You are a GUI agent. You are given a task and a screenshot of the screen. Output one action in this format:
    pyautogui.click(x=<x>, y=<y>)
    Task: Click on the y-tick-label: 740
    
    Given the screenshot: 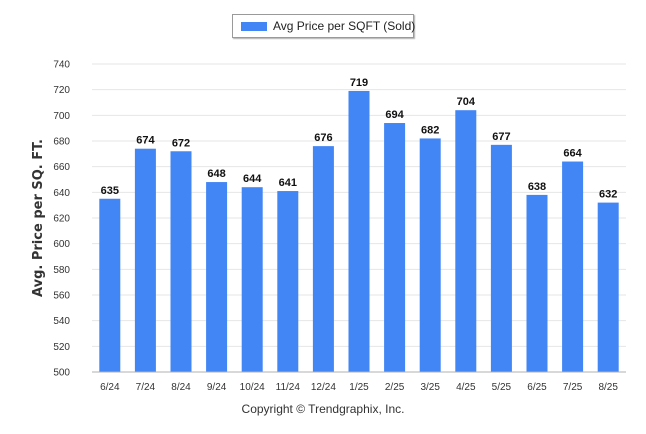 What is the action you would take?
    pyautogui.click(x=61, y=65)
    